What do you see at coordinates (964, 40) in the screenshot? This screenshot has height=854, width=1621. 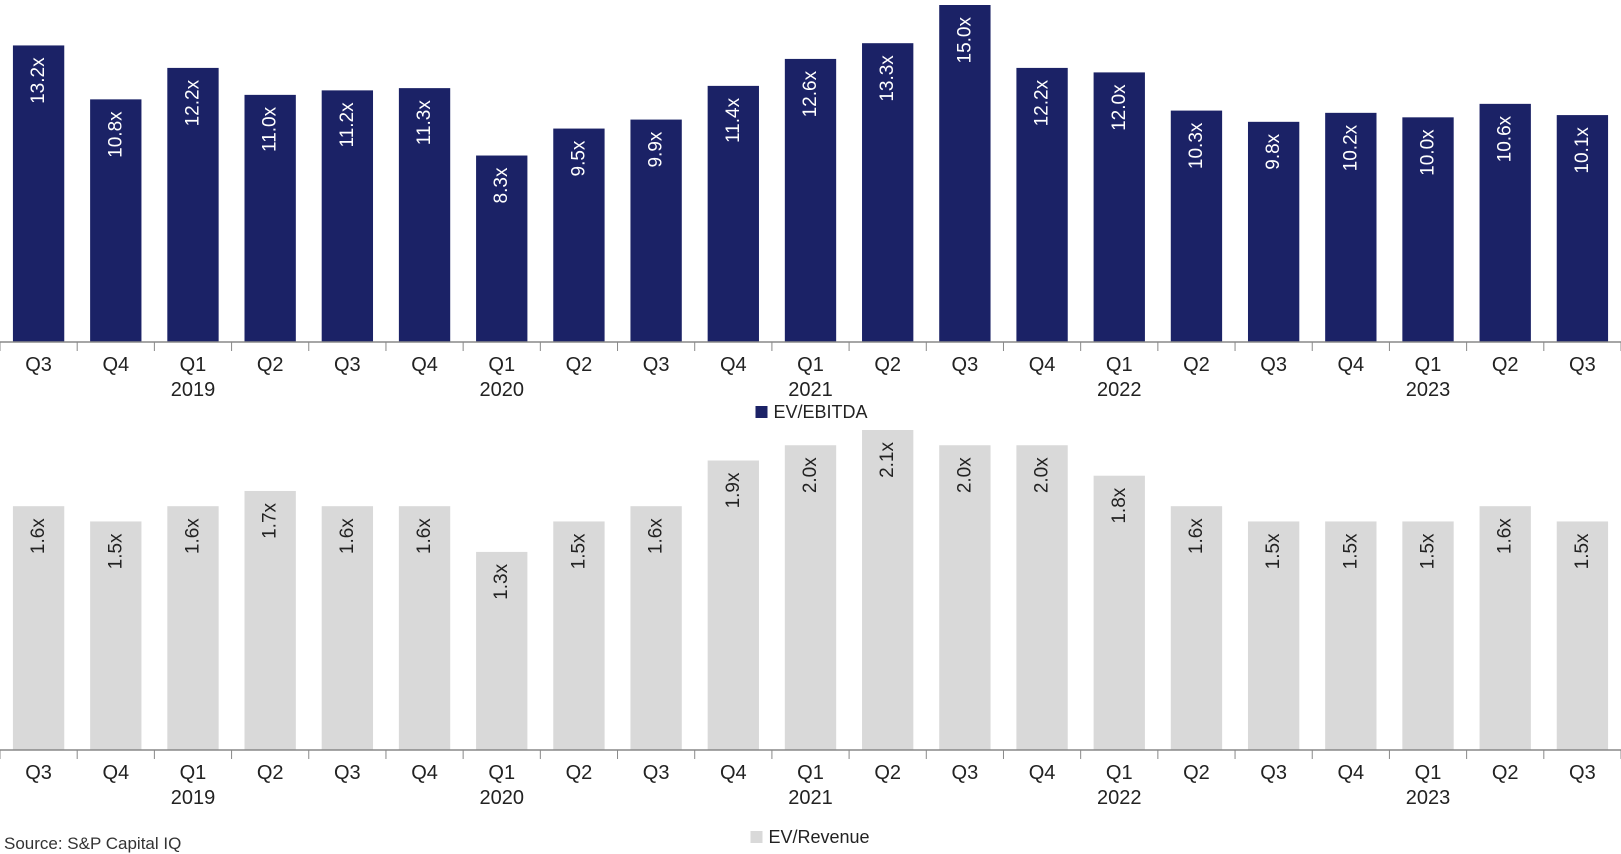 I see `ev-ebitda-data-label: 15.0x` at bounding box center [964, 40].